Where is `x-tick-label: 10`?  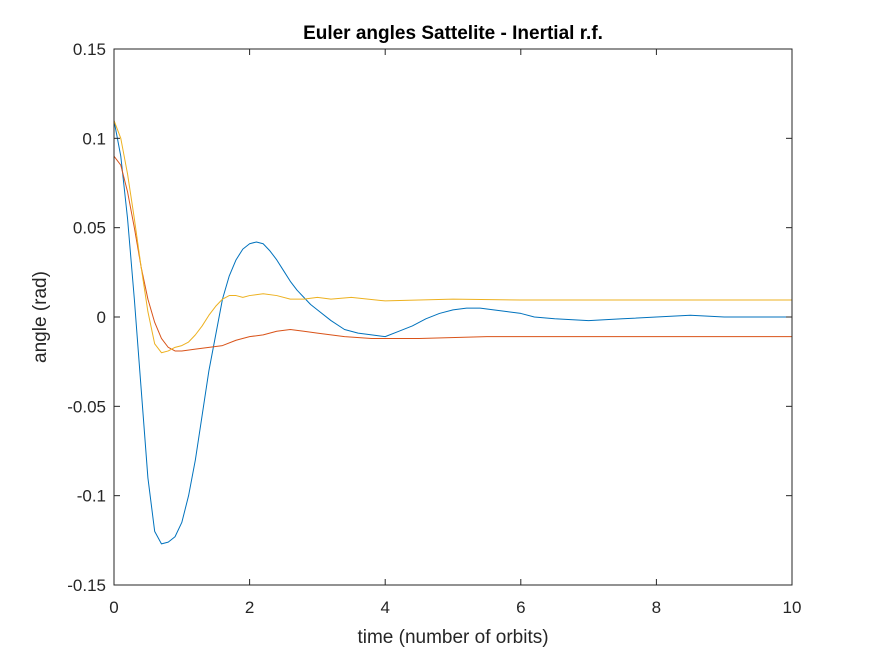
x-tick-label: 10 is located at coordinates (792, 607).